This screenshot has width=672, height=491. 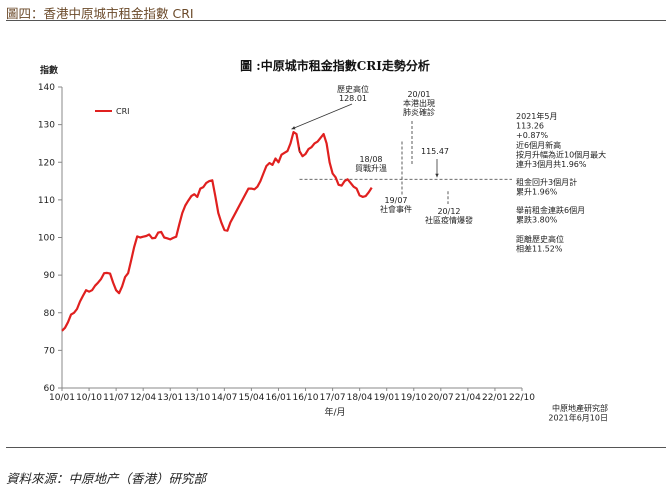 I want to click on annotation-social-unrest: 19/07, so click(x=395, y=200).